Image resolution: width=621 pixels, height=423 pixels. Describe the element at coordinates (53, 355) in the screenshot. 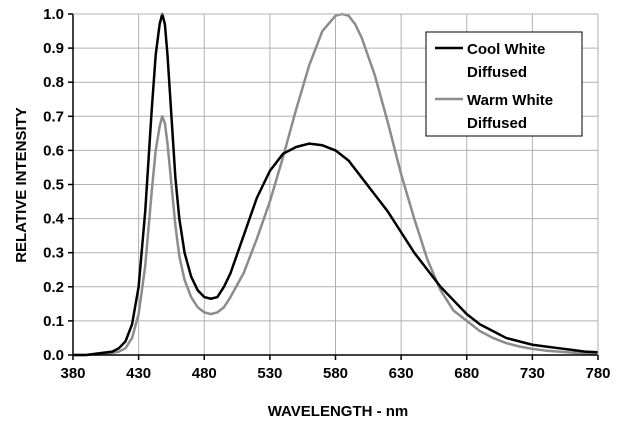

I see `y-tick-label: 0.0` at that location.